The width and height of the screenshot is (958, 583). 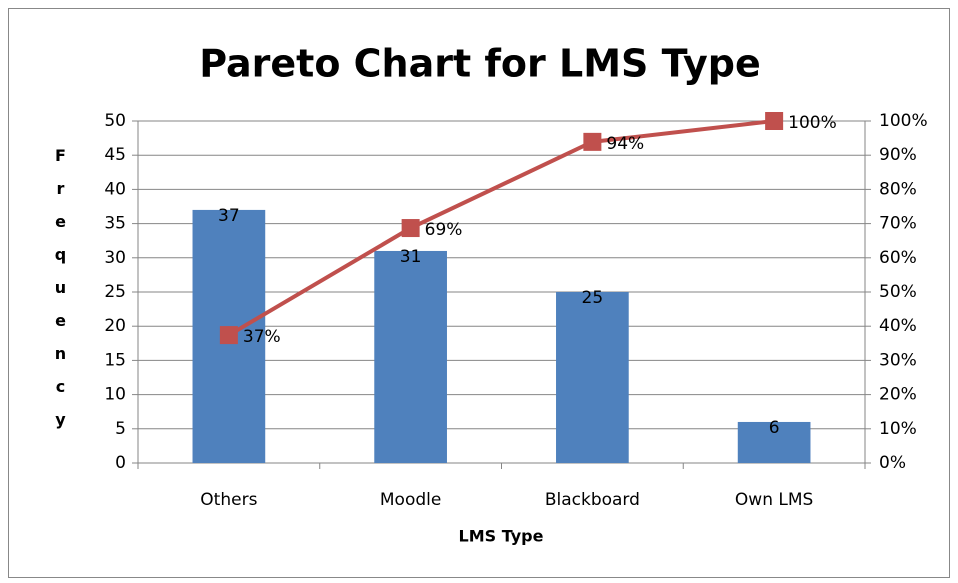 What do you see at coordinates (774, 428) in the screenshot?
I see `bar-value-label: 6` at bounding box center [774, 428].